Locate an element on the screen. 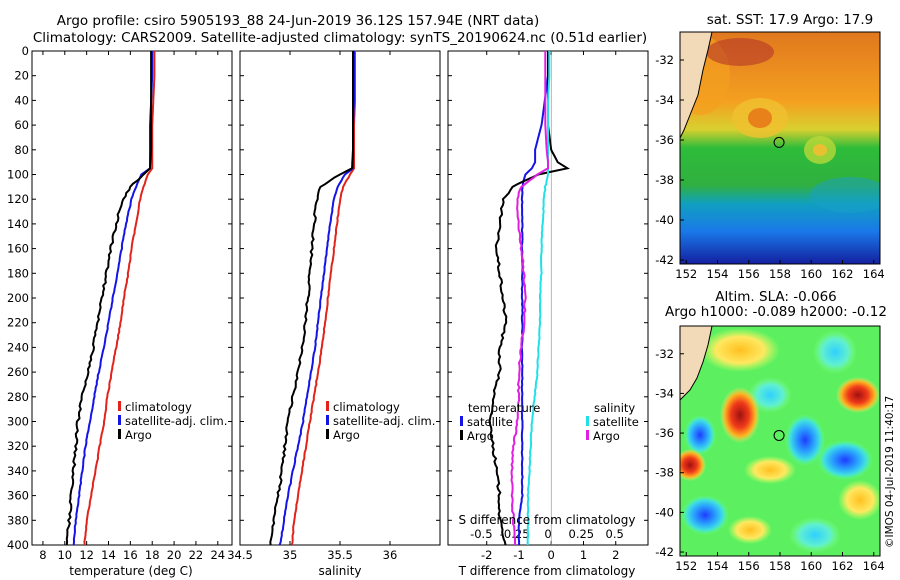 The width and height of the screenshot is (900, 580). sla-map-xtick-label: 162 is located at coordinates (843, 566).